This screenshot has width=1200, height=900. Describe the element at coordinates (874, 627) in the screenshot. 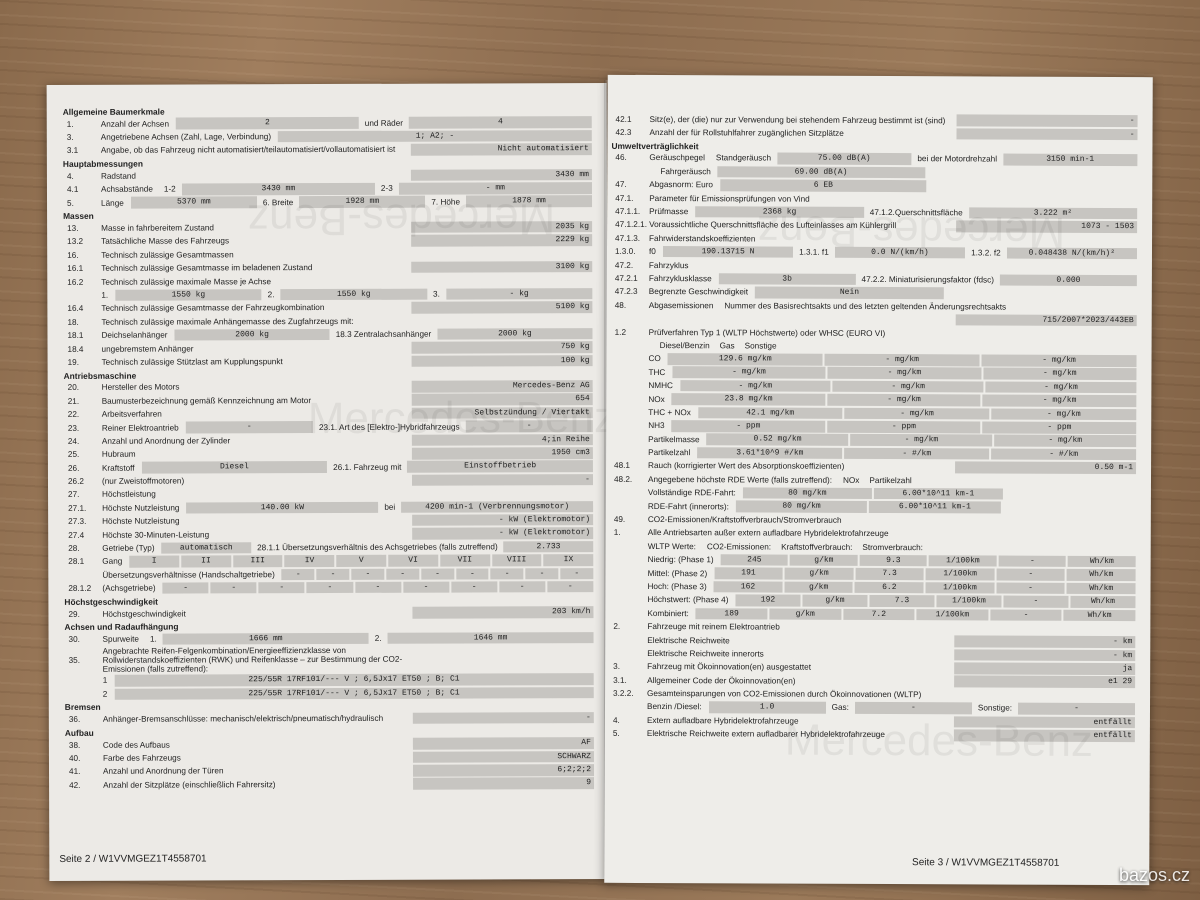

I see `form-row: 2. Fahrzeuge mit reinem Elektroantrieb` at that location.